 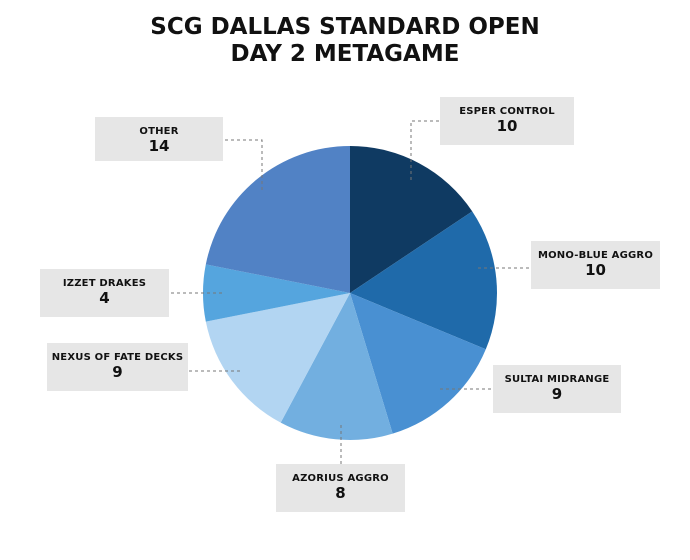 I want to click on label-azorius-aggro: AZORIUS AGGRO 8, so click(x=340, y=488).